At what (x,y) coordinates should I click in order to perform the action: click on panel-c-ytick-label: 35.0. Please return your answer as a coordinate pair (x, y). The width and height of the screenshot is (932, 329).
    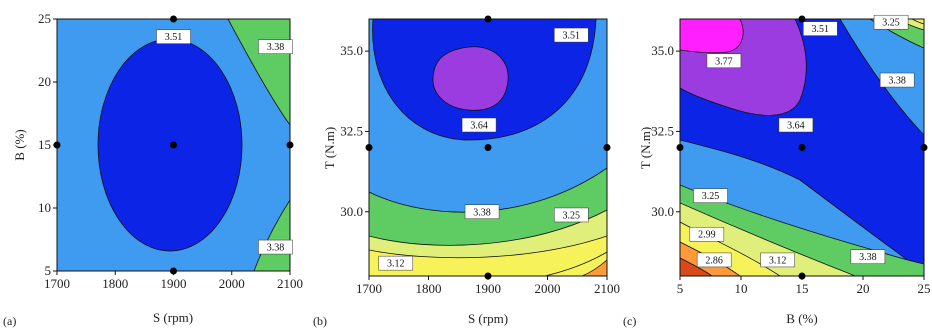
    Looking at the image, I should click on (662, 50).